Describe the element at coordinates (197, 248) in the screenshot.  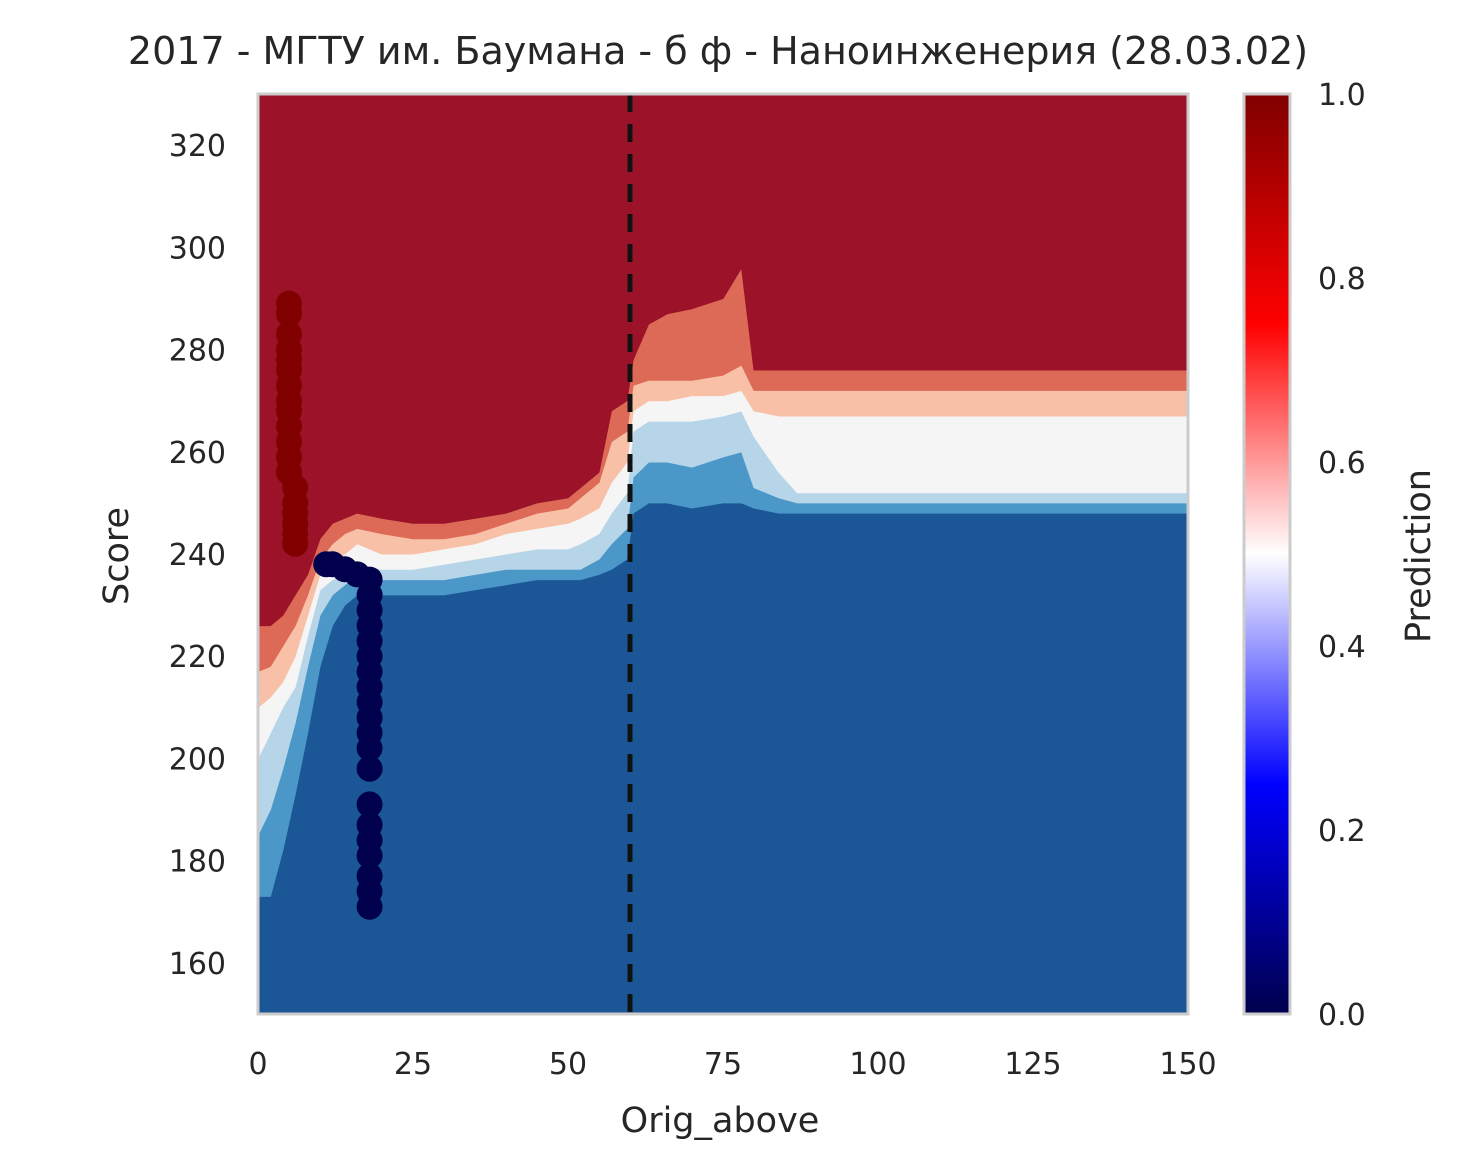
I see `y-tick-label: 300` at that location.